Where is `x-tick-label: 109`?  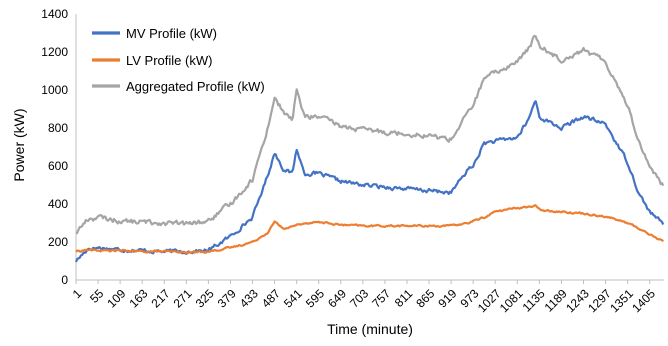 x-tick-label: 109 is located at coordinates (116, 298).